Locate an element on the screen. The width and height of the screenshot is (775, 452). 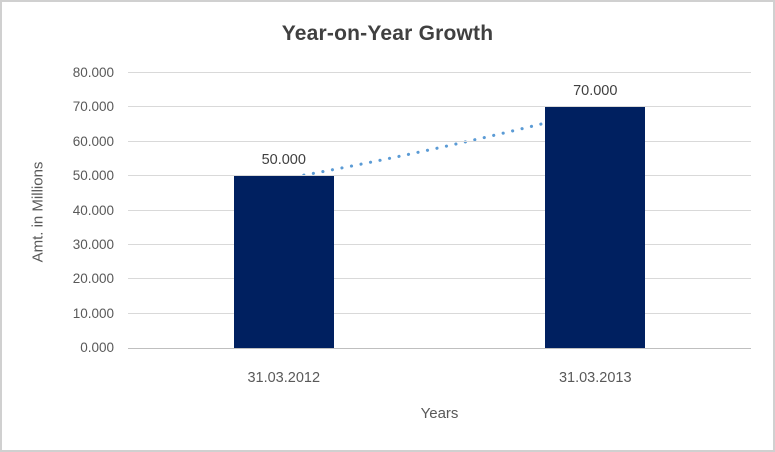
bar-value-label: 50.000 is located at coordinates (283, 160).